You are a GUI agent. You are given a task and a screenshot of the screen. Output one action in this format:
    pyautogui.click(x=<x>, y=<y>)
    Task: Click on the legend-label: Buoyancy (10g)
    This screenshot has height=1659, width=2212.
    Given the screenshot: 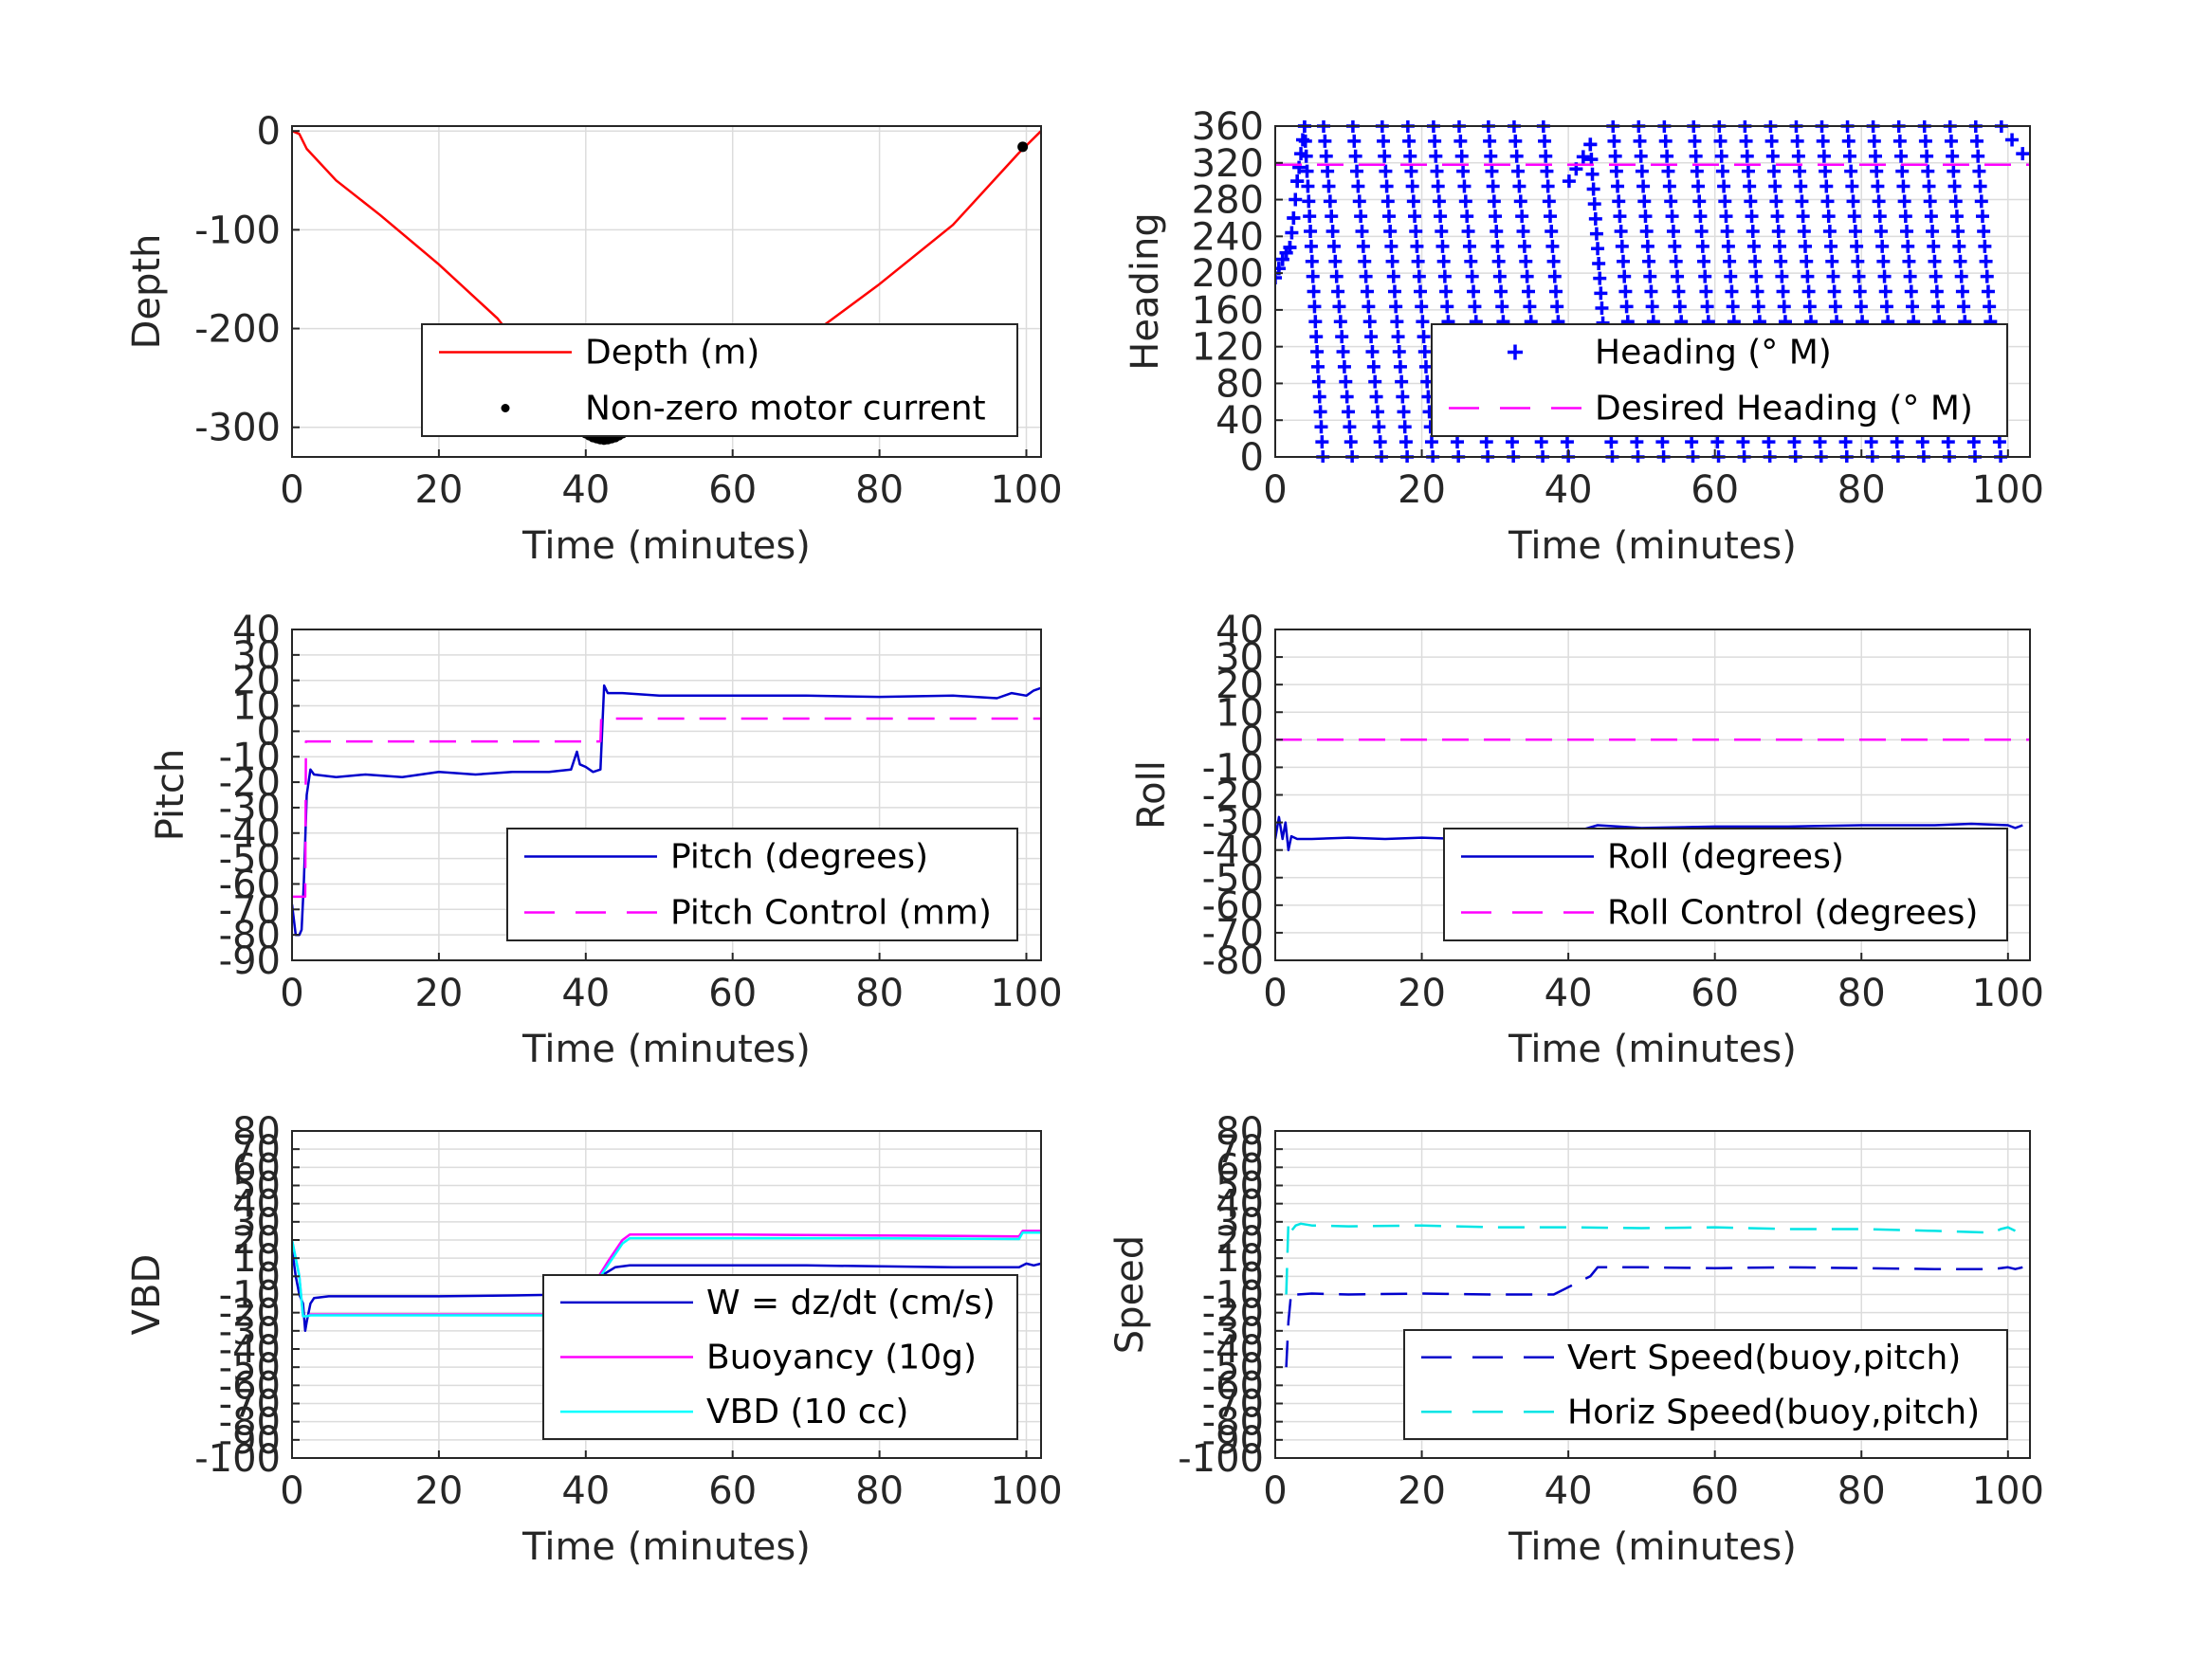 What is the action you would take?
    pyautogui.click(x=841, y=1358)
    